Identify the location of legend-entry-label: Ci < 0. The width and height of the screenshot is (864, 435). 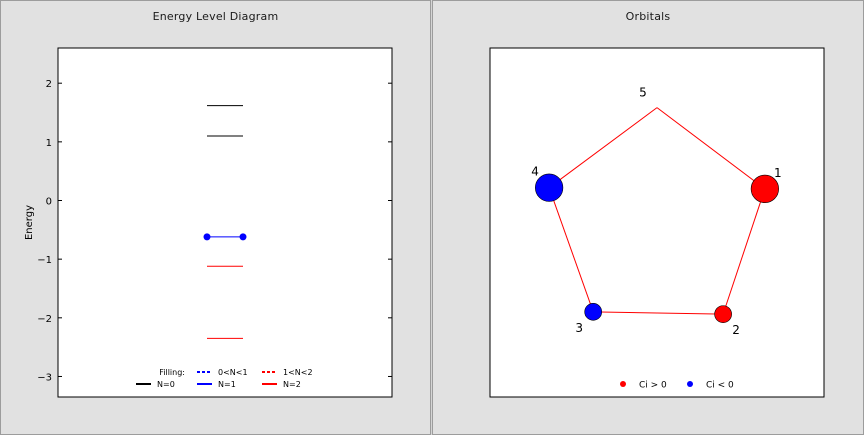
(720, 386).